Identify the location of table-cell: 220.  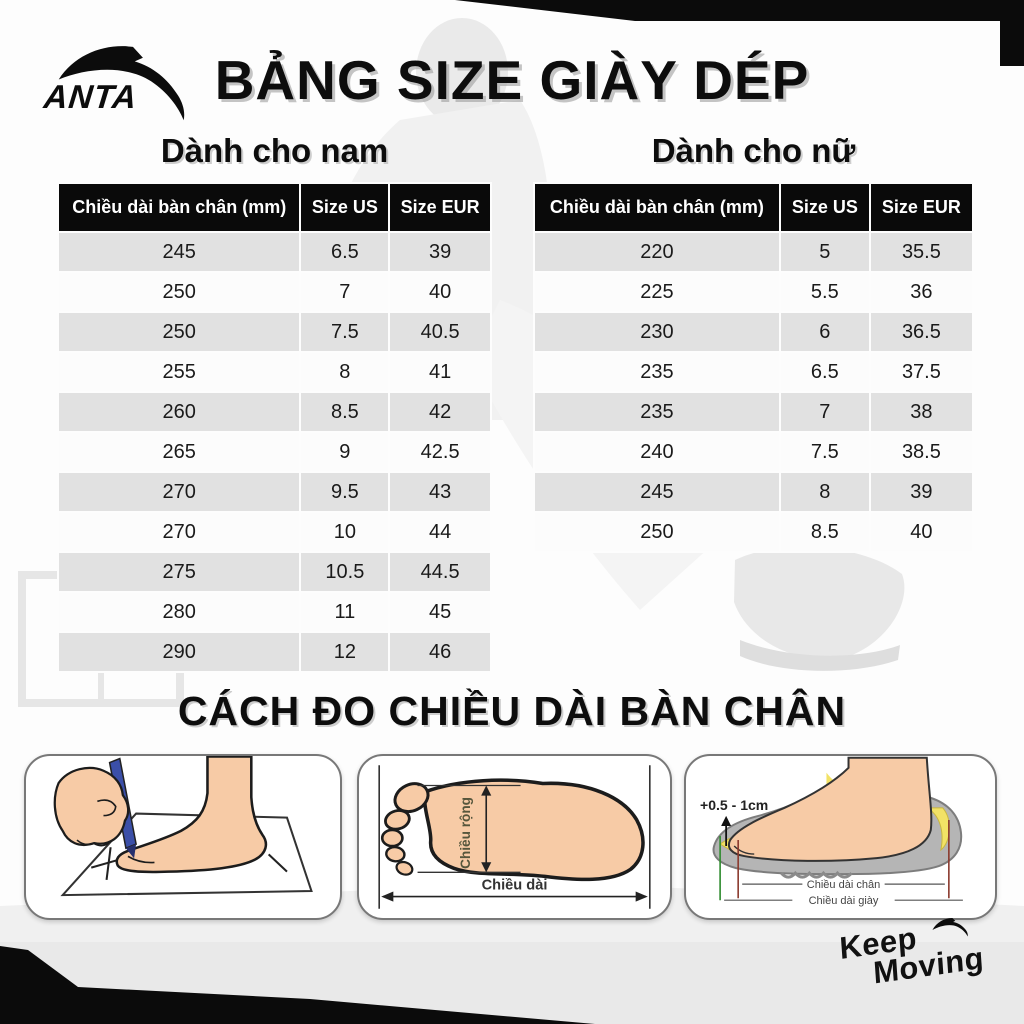
(657, 252).